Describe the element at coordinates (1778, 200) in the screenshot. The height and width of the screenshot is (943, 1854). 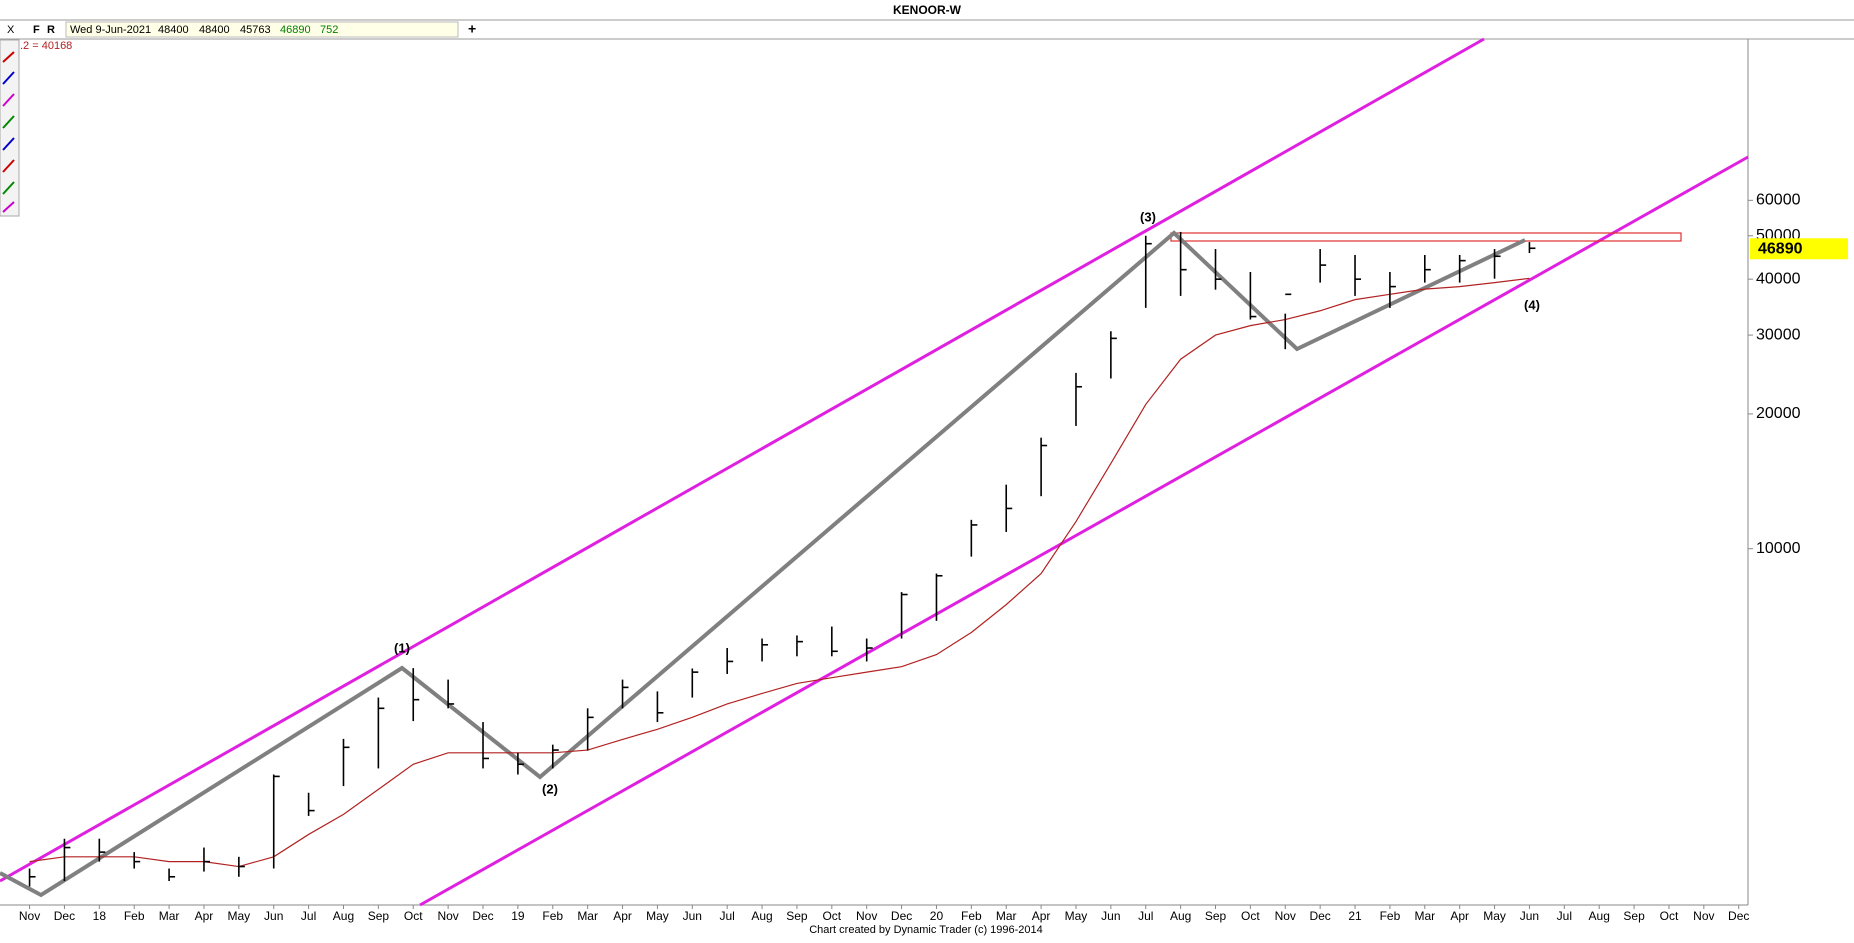
I see `y-tick-label: 60000` at that location.